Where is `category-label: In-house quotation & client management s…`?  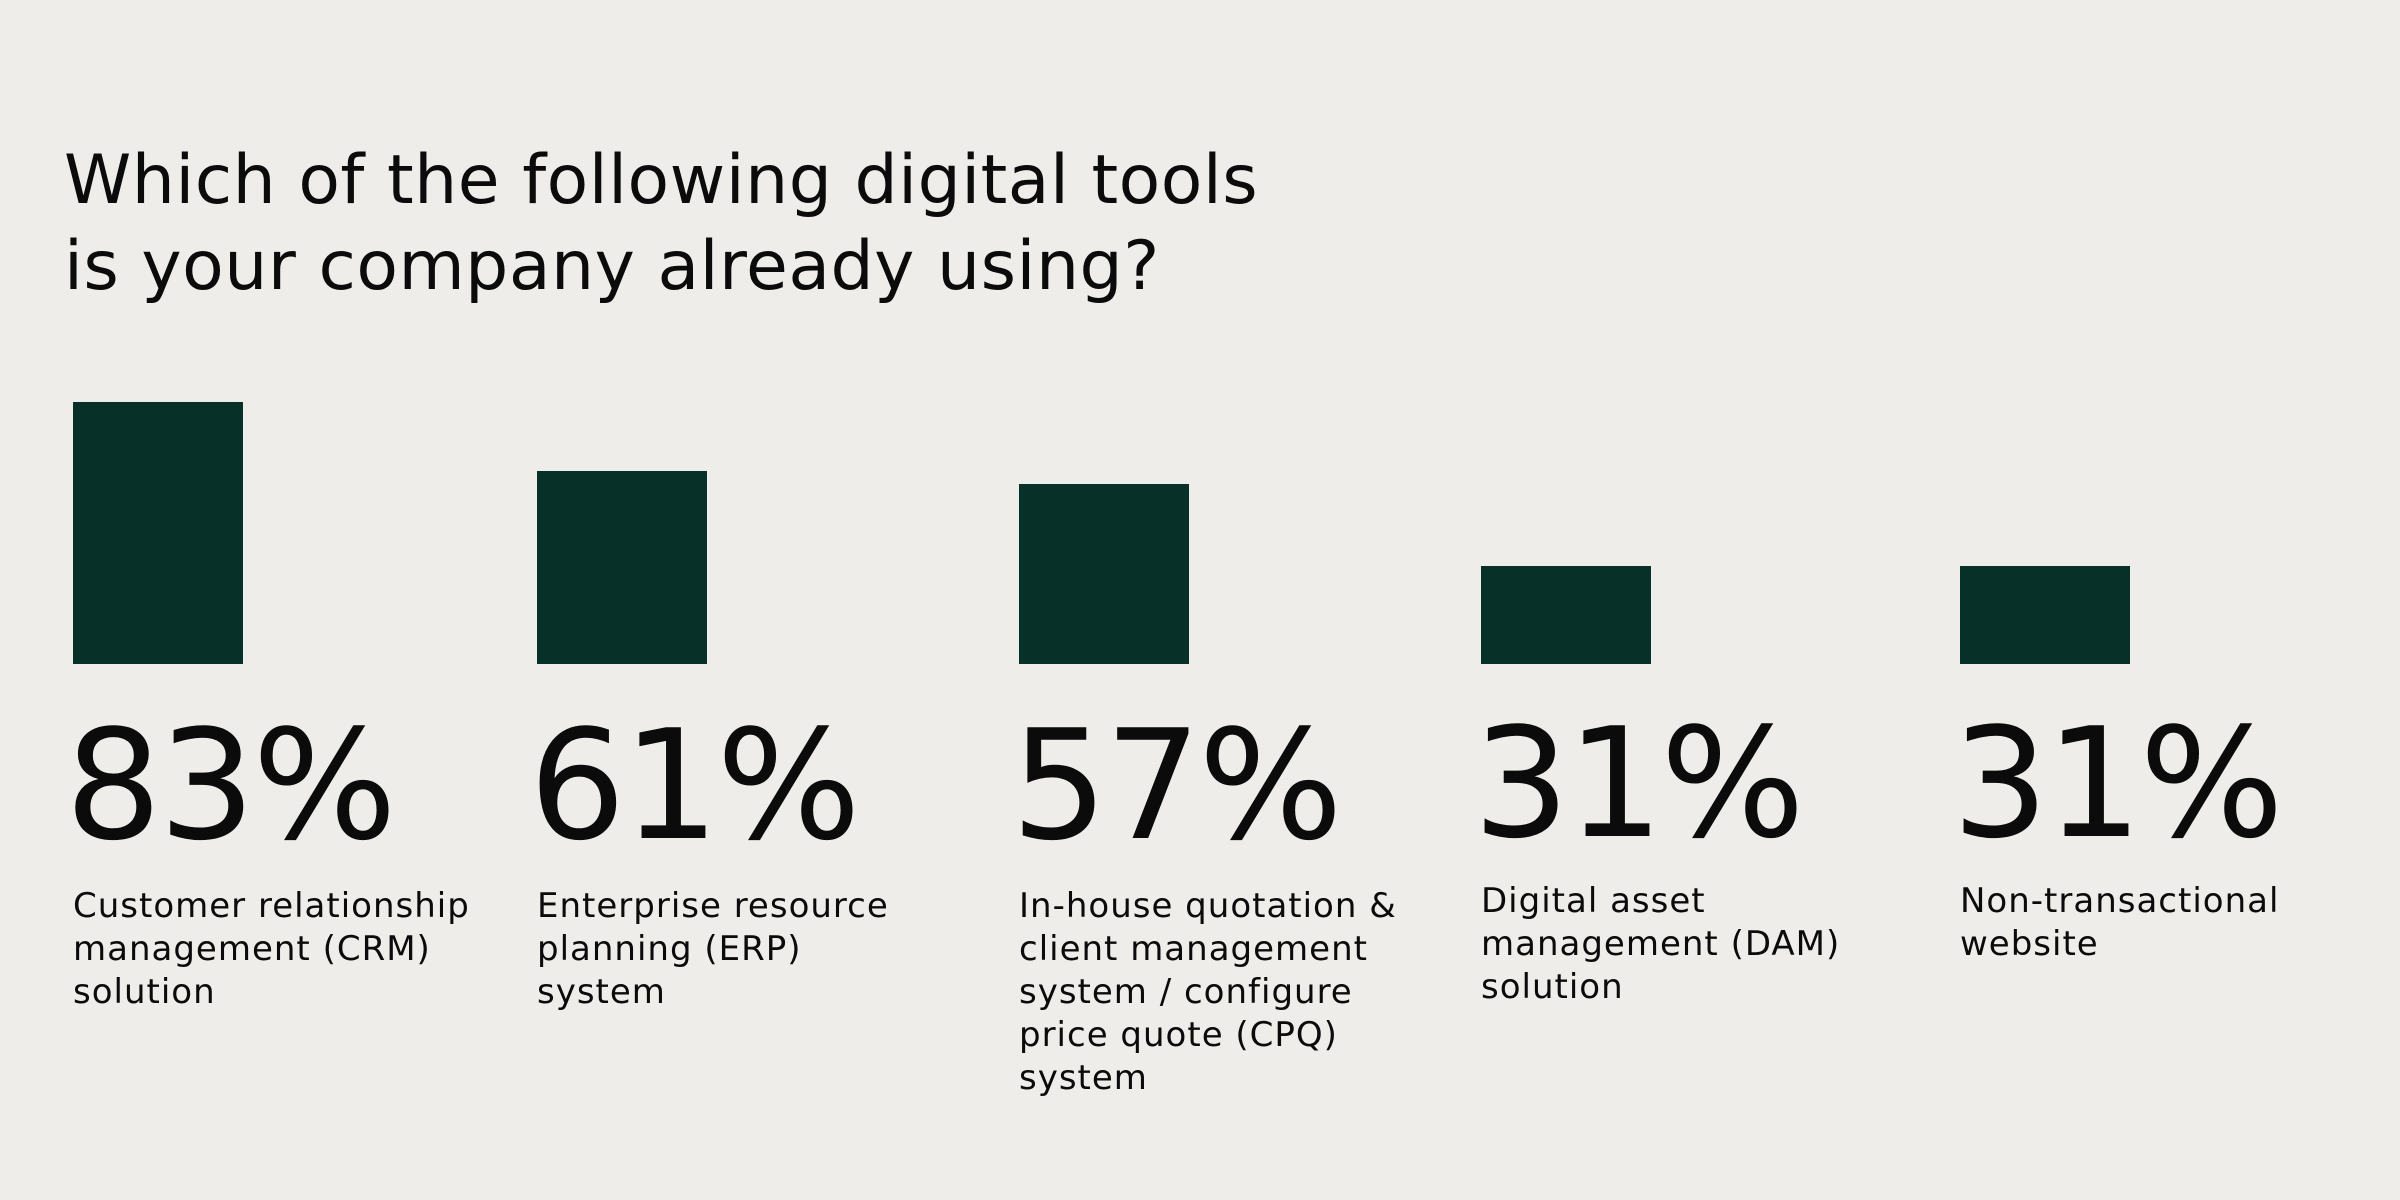 category-label: In-house quotation & client management s… is located at coordinates (1208, 992).